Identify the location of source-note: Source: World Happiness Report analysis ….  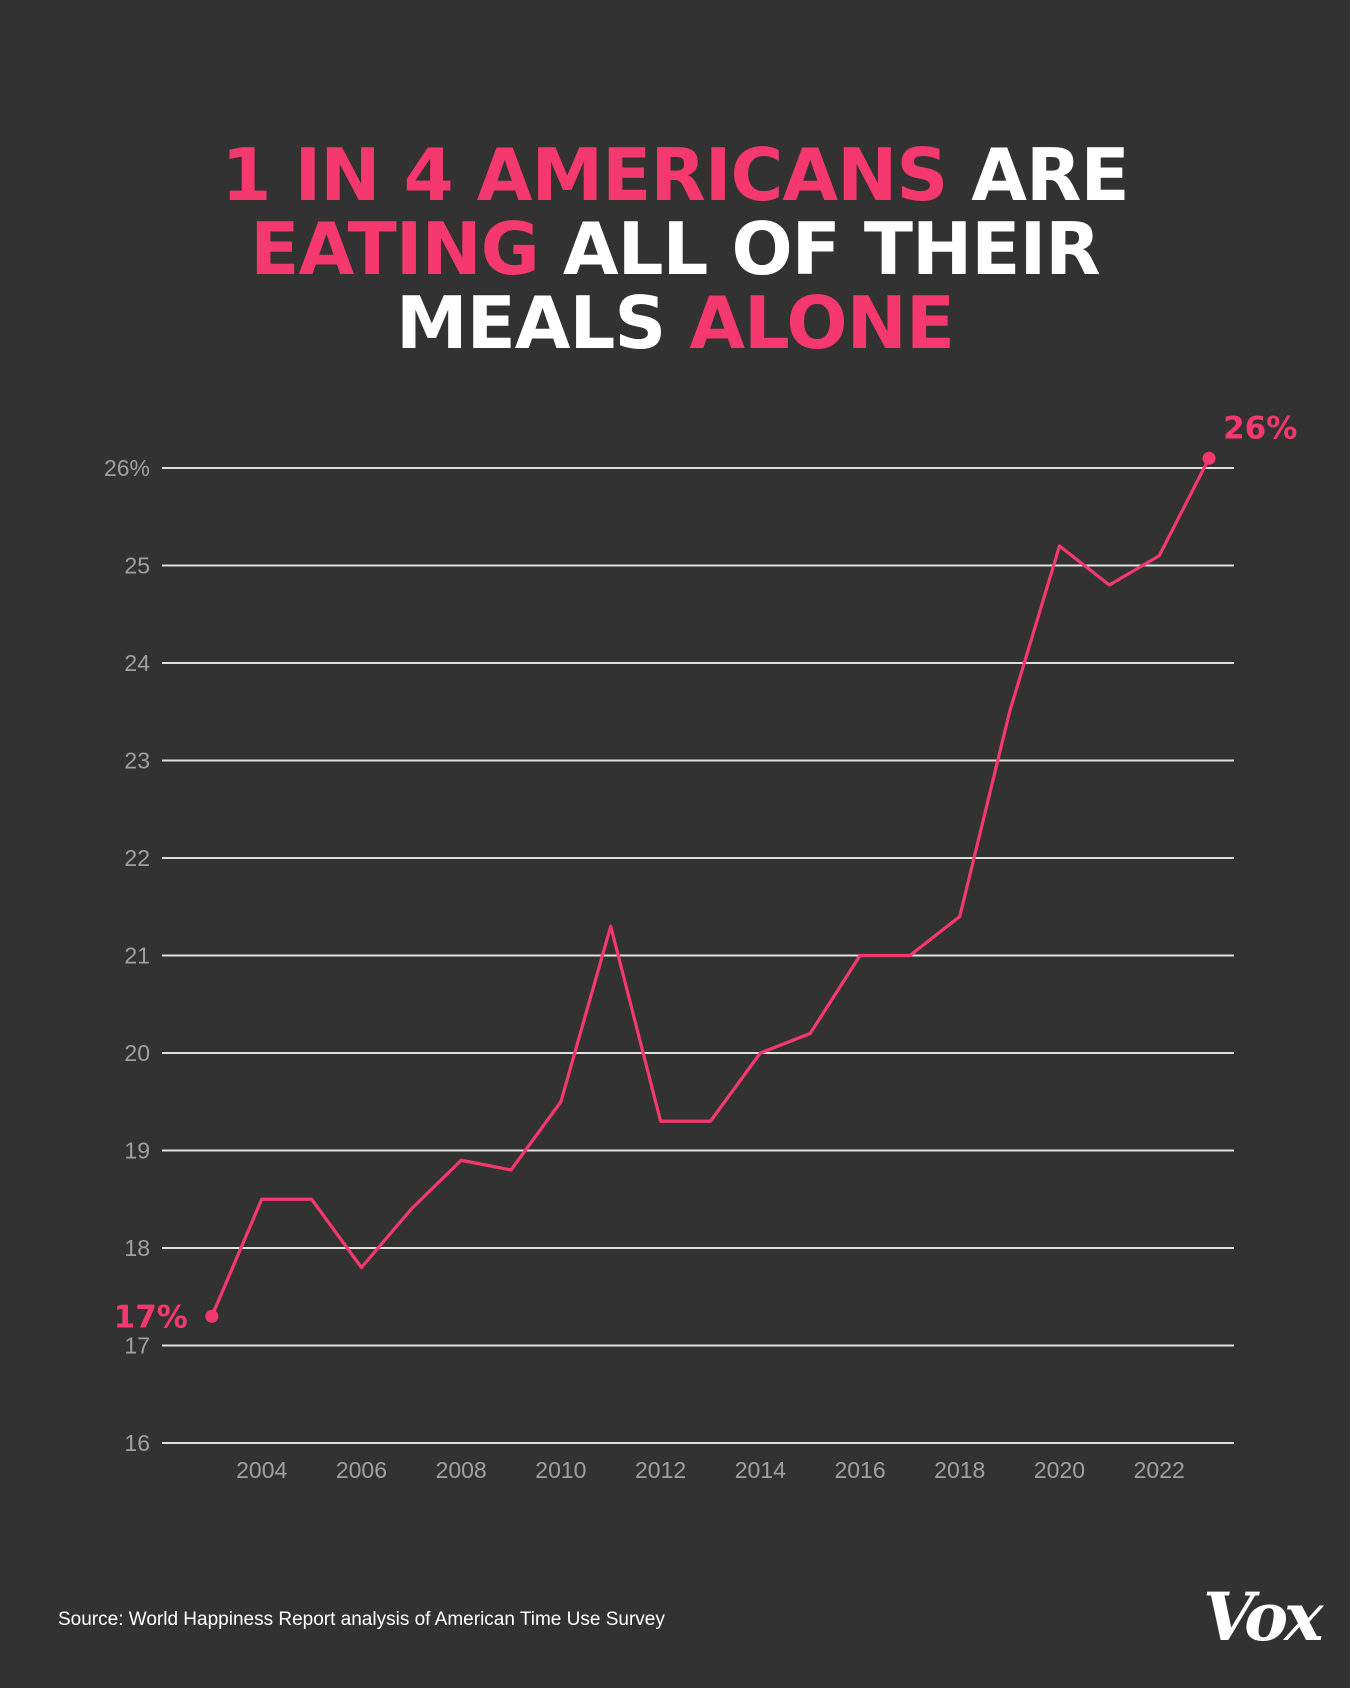
(361, 1619).